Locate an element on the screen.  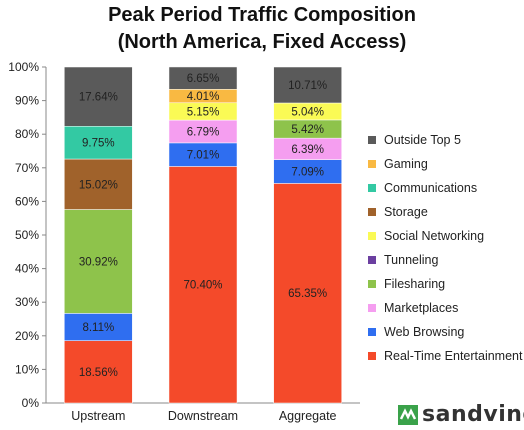
y-tick-label: 60% is located at coordinates (27, 201).